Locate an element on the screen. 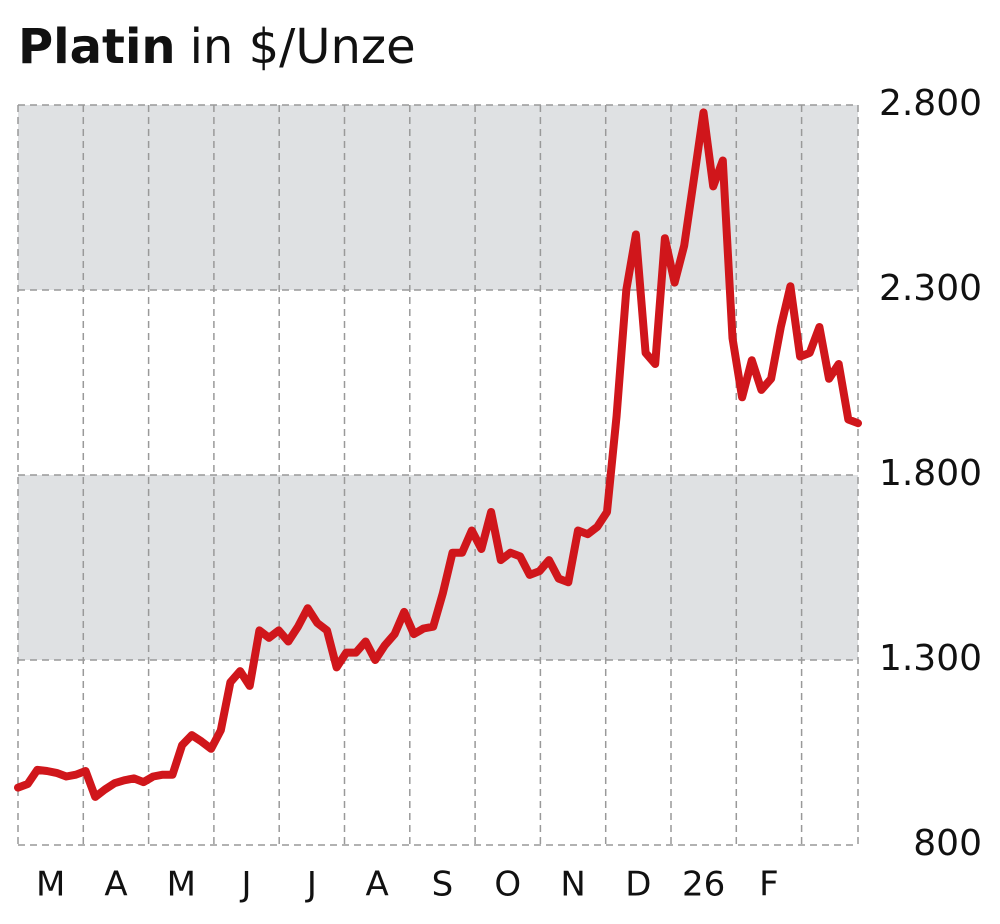  chart-title-group: Platin in $/Unze is located at coordinates (217, 47).